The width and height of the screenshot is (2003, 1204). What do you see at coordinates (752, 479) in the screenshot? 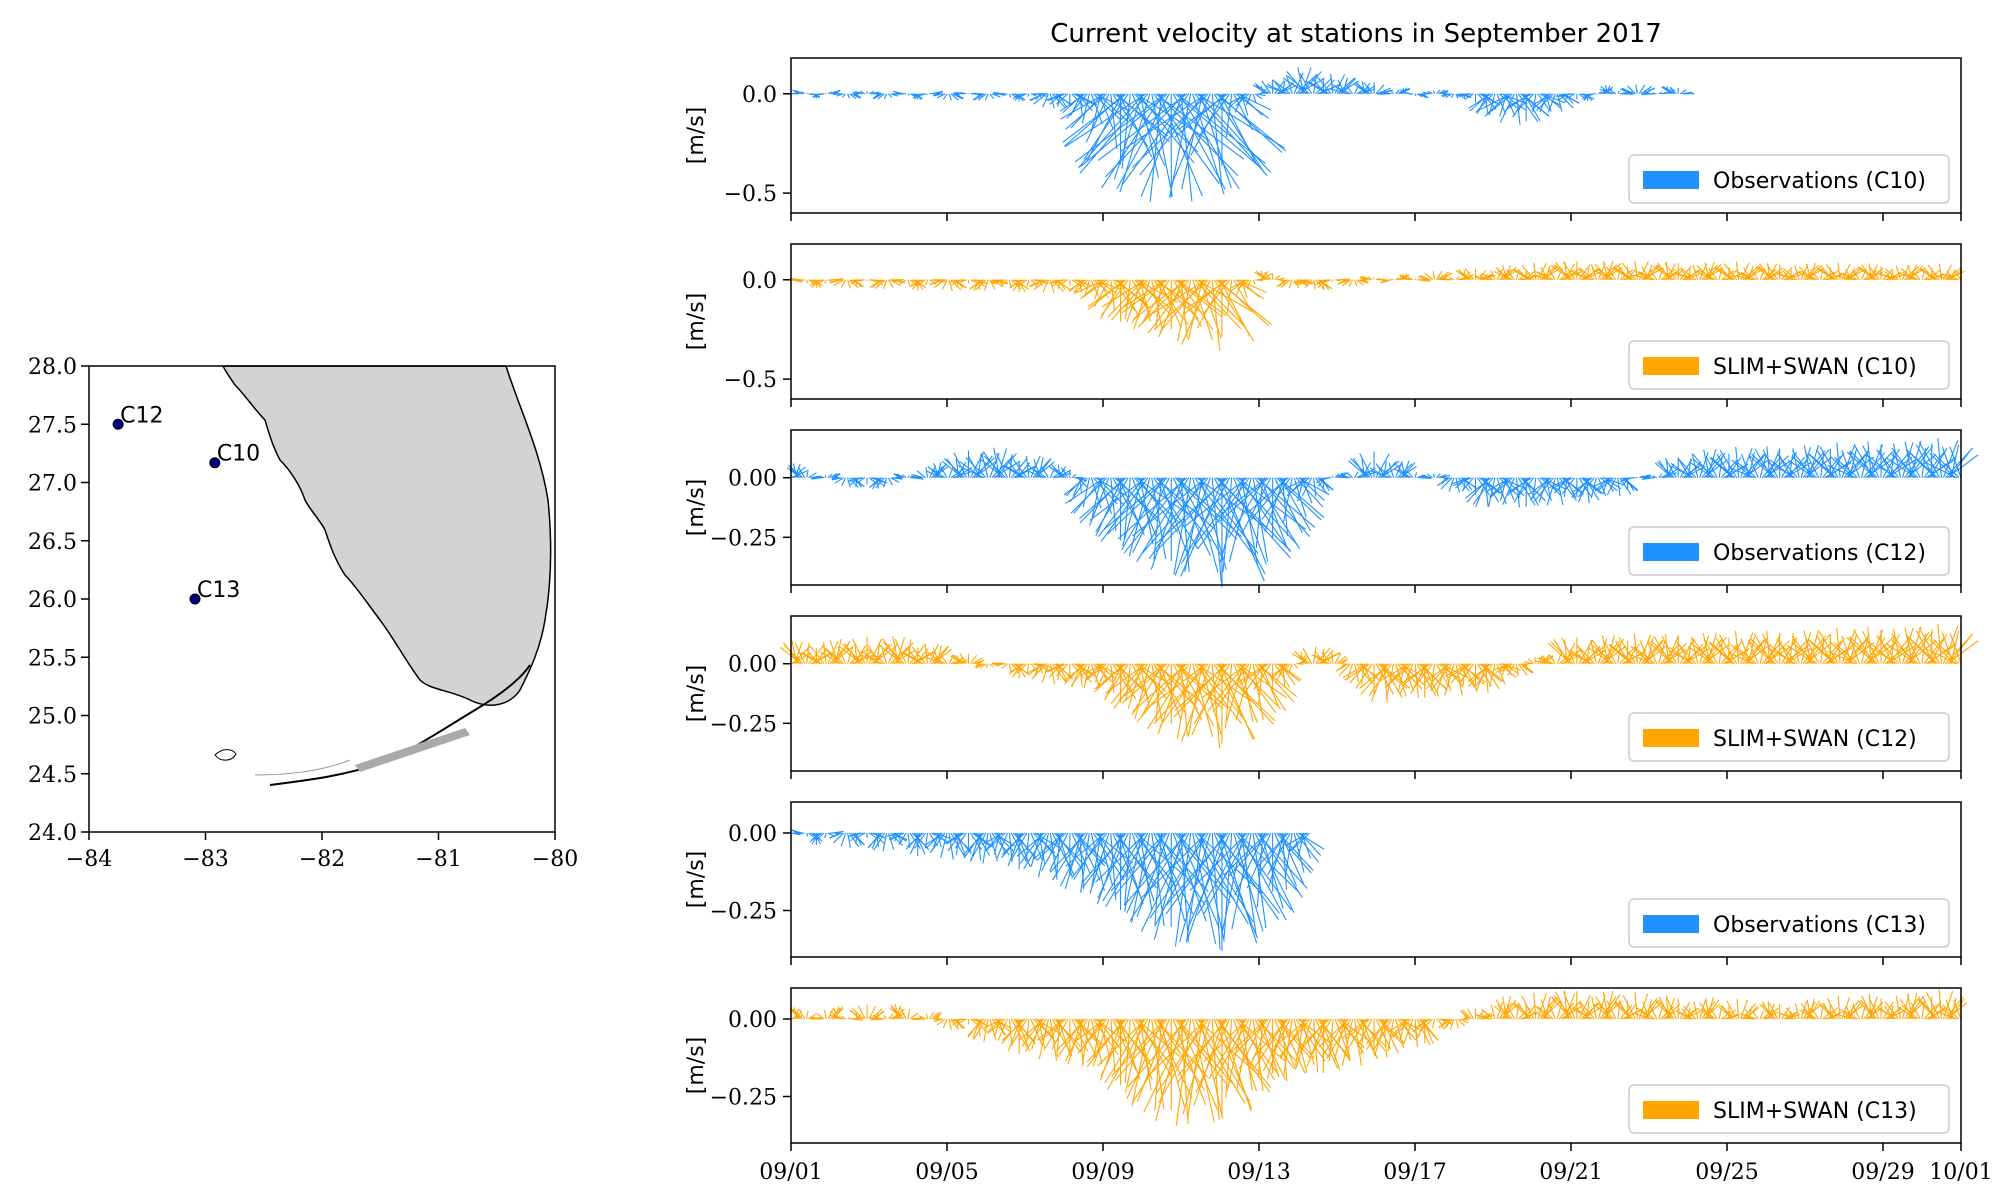
I see `y-tick-label: 0.00` at bounding box center [752, 479].